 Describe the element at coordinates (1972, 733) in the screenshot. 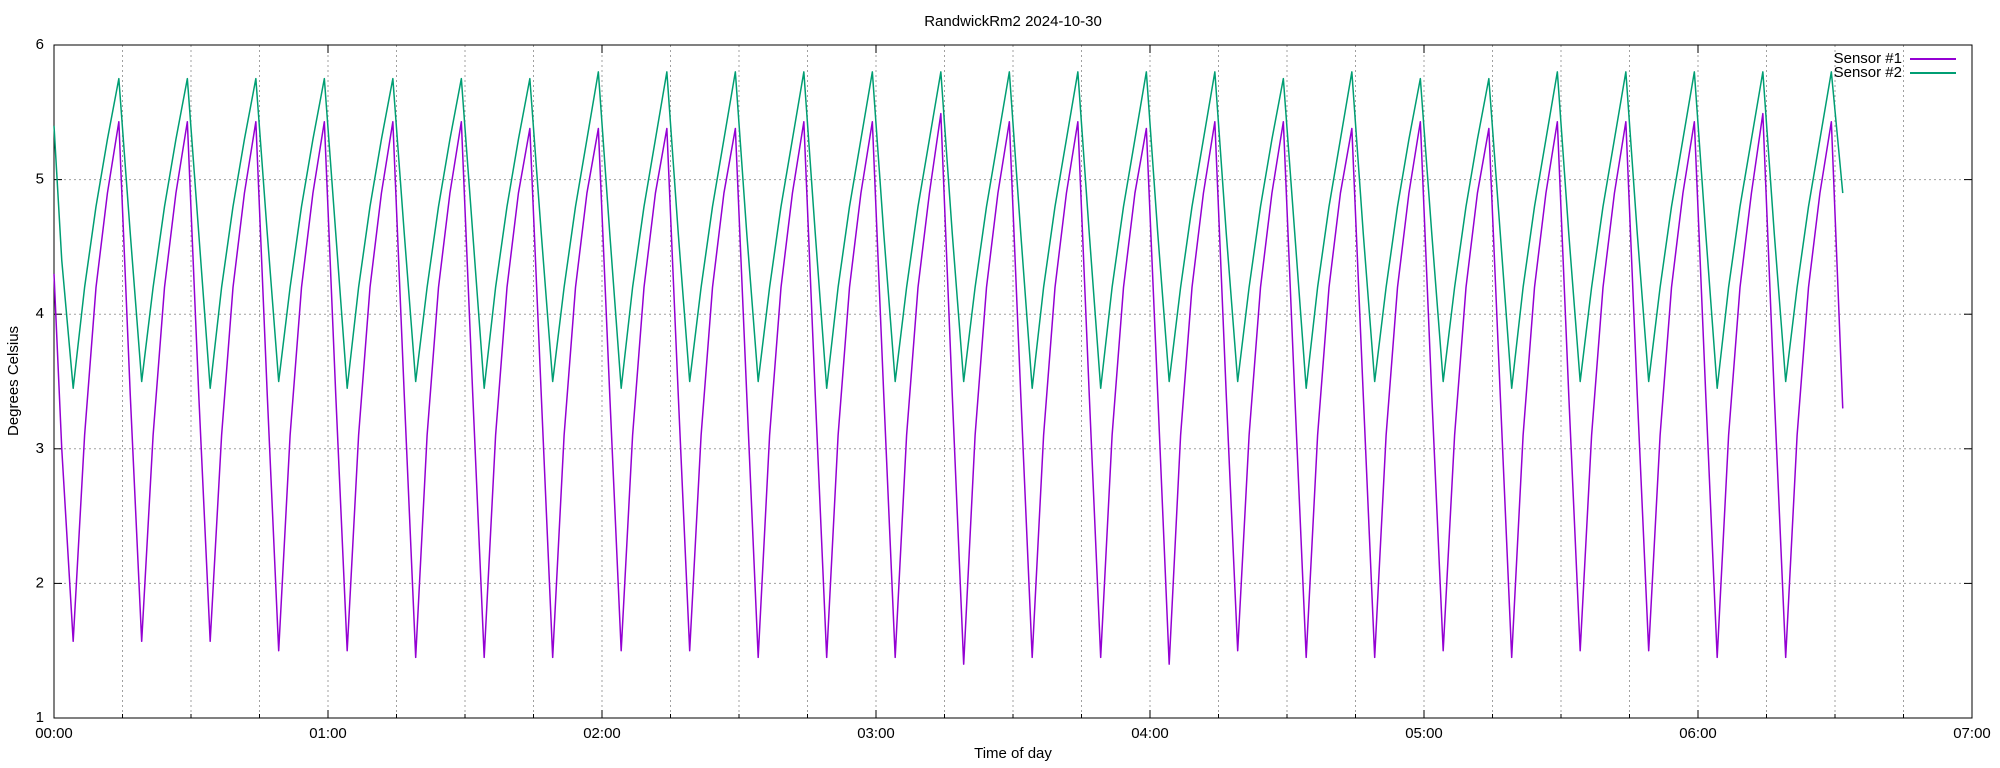

I see `x-tick-label: 07:00` at that location.